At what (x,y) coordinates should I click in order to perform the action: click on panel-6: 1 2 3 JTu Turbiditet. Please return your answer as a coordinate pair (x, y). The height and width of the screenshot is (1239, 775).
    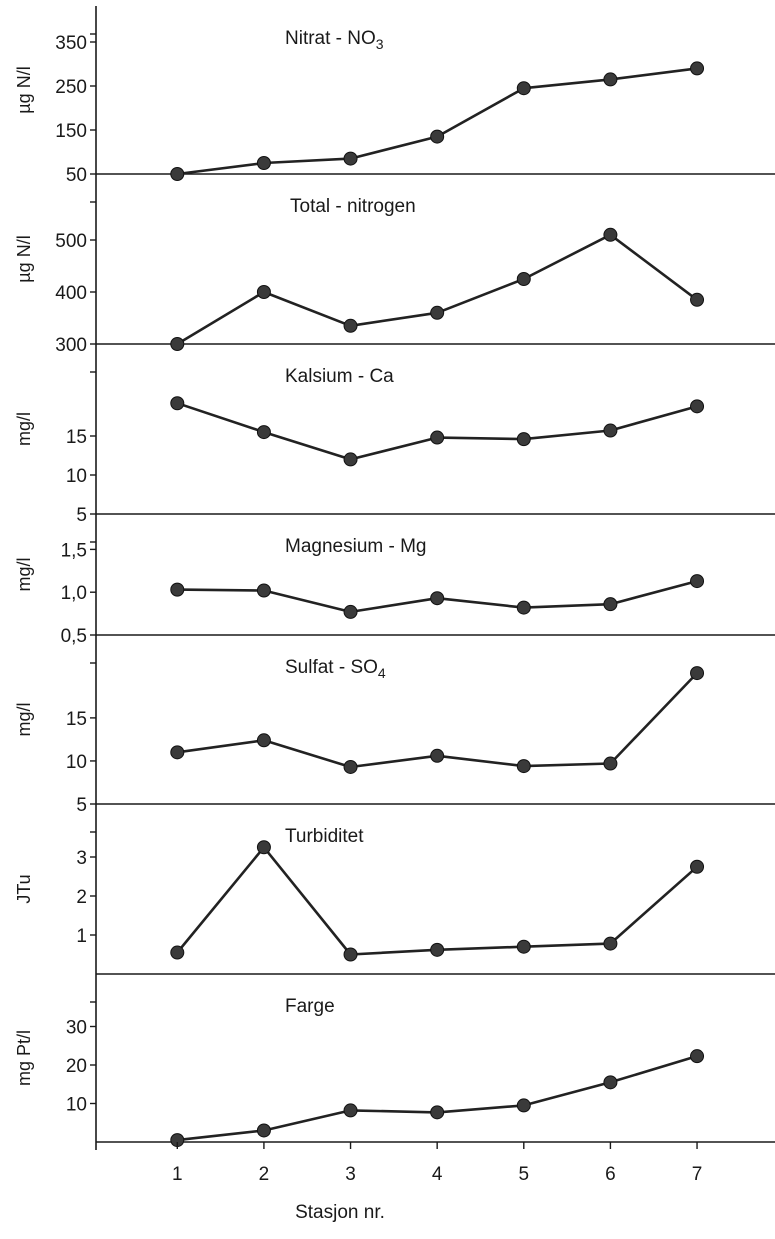
    Looking at the image, I should click on (394, 889).